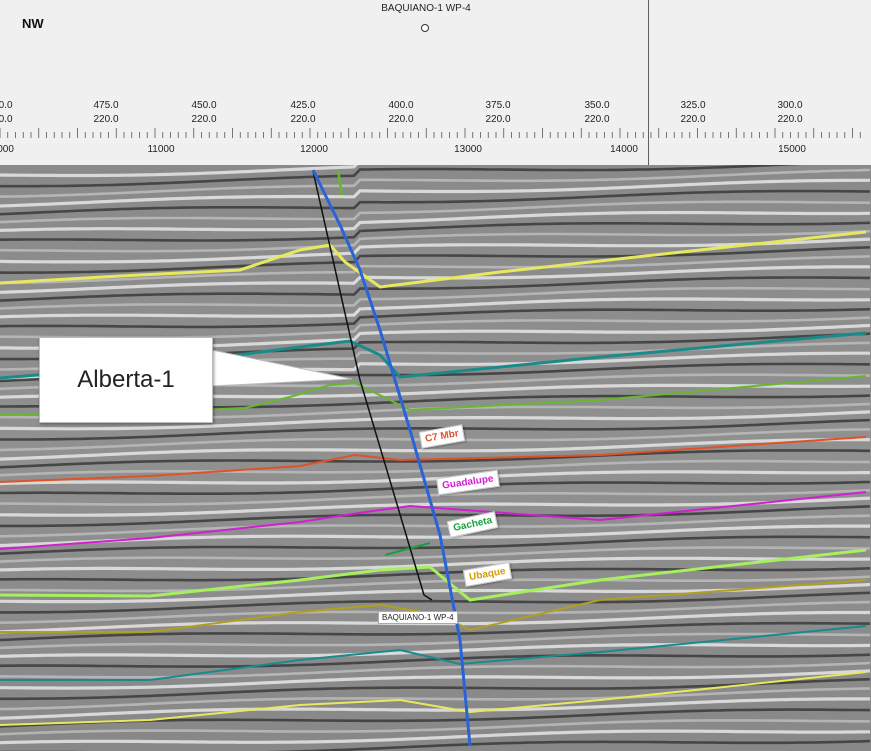  I want to click on callout-text: Alberta-1, so click(126, 379).